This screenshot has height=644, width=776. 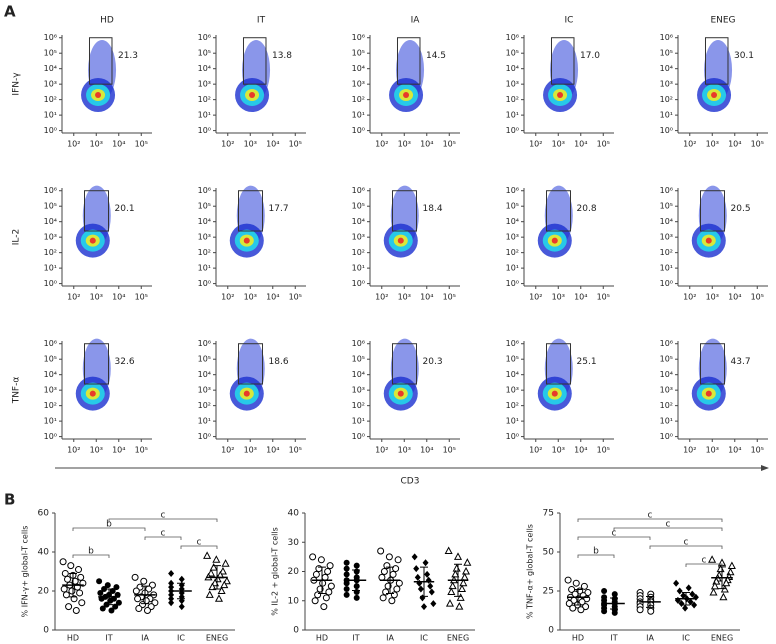 What do you see at coordinates (108, 638) in the screenshot?
I see `x-tick-label: IT` at bounding box center [108, 638].